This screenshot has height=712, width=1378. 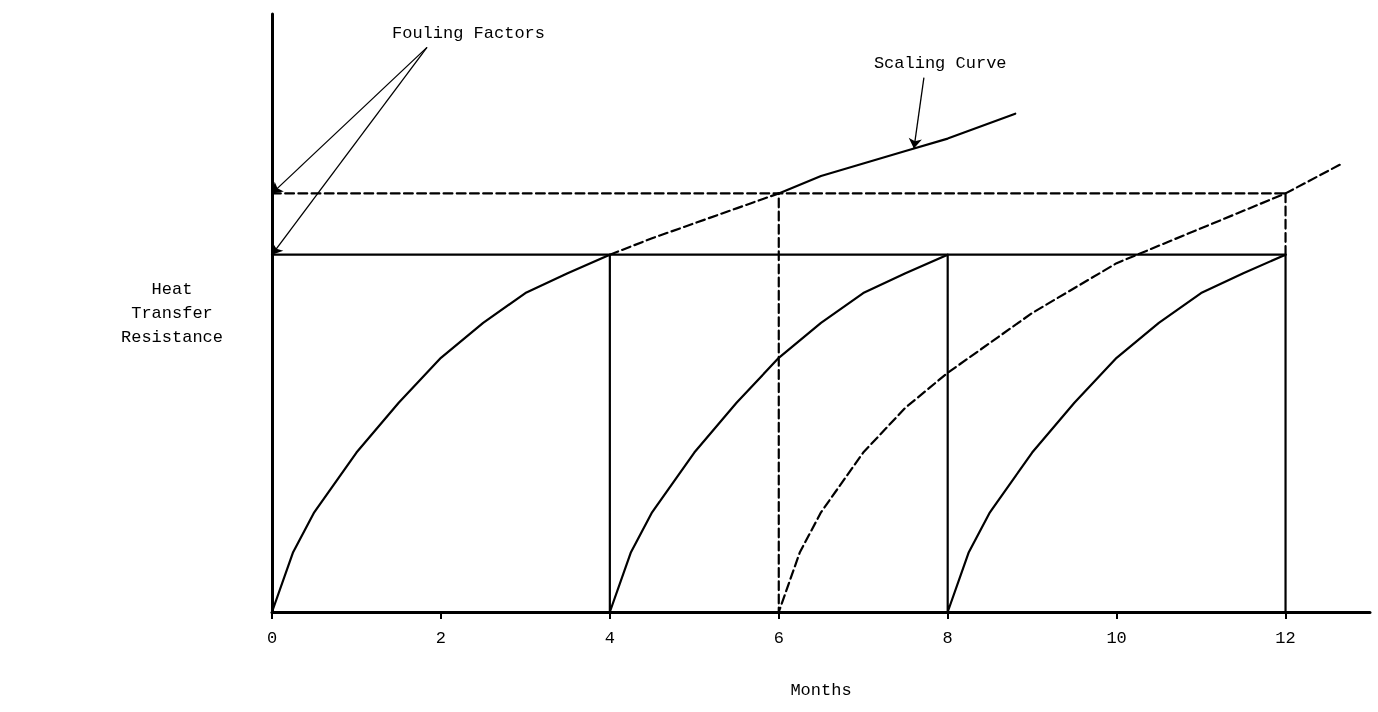 I want to click on x-tick-label: 2, so click(x=441, y=638).